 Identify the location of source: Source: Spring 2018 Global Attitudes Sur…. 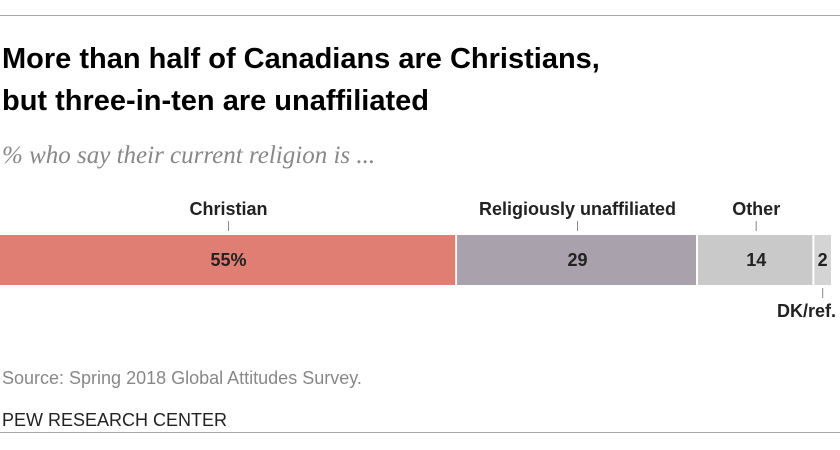
(182, 378).